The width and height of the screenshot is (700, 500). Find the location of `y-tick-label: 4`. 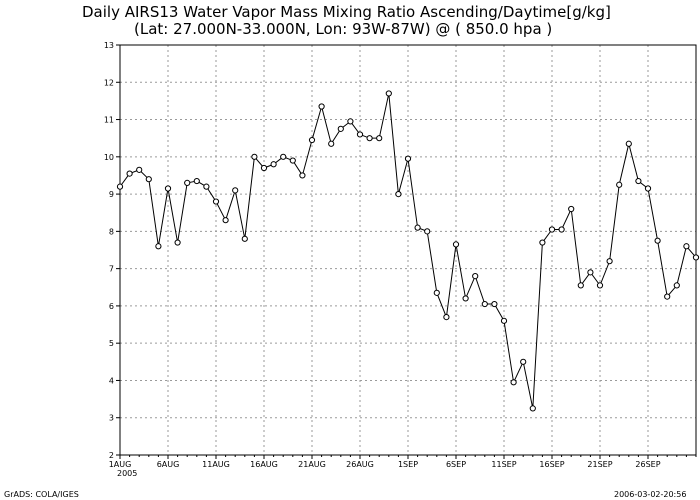

y-tick-label: 4 is located at coordinates (111, 380).